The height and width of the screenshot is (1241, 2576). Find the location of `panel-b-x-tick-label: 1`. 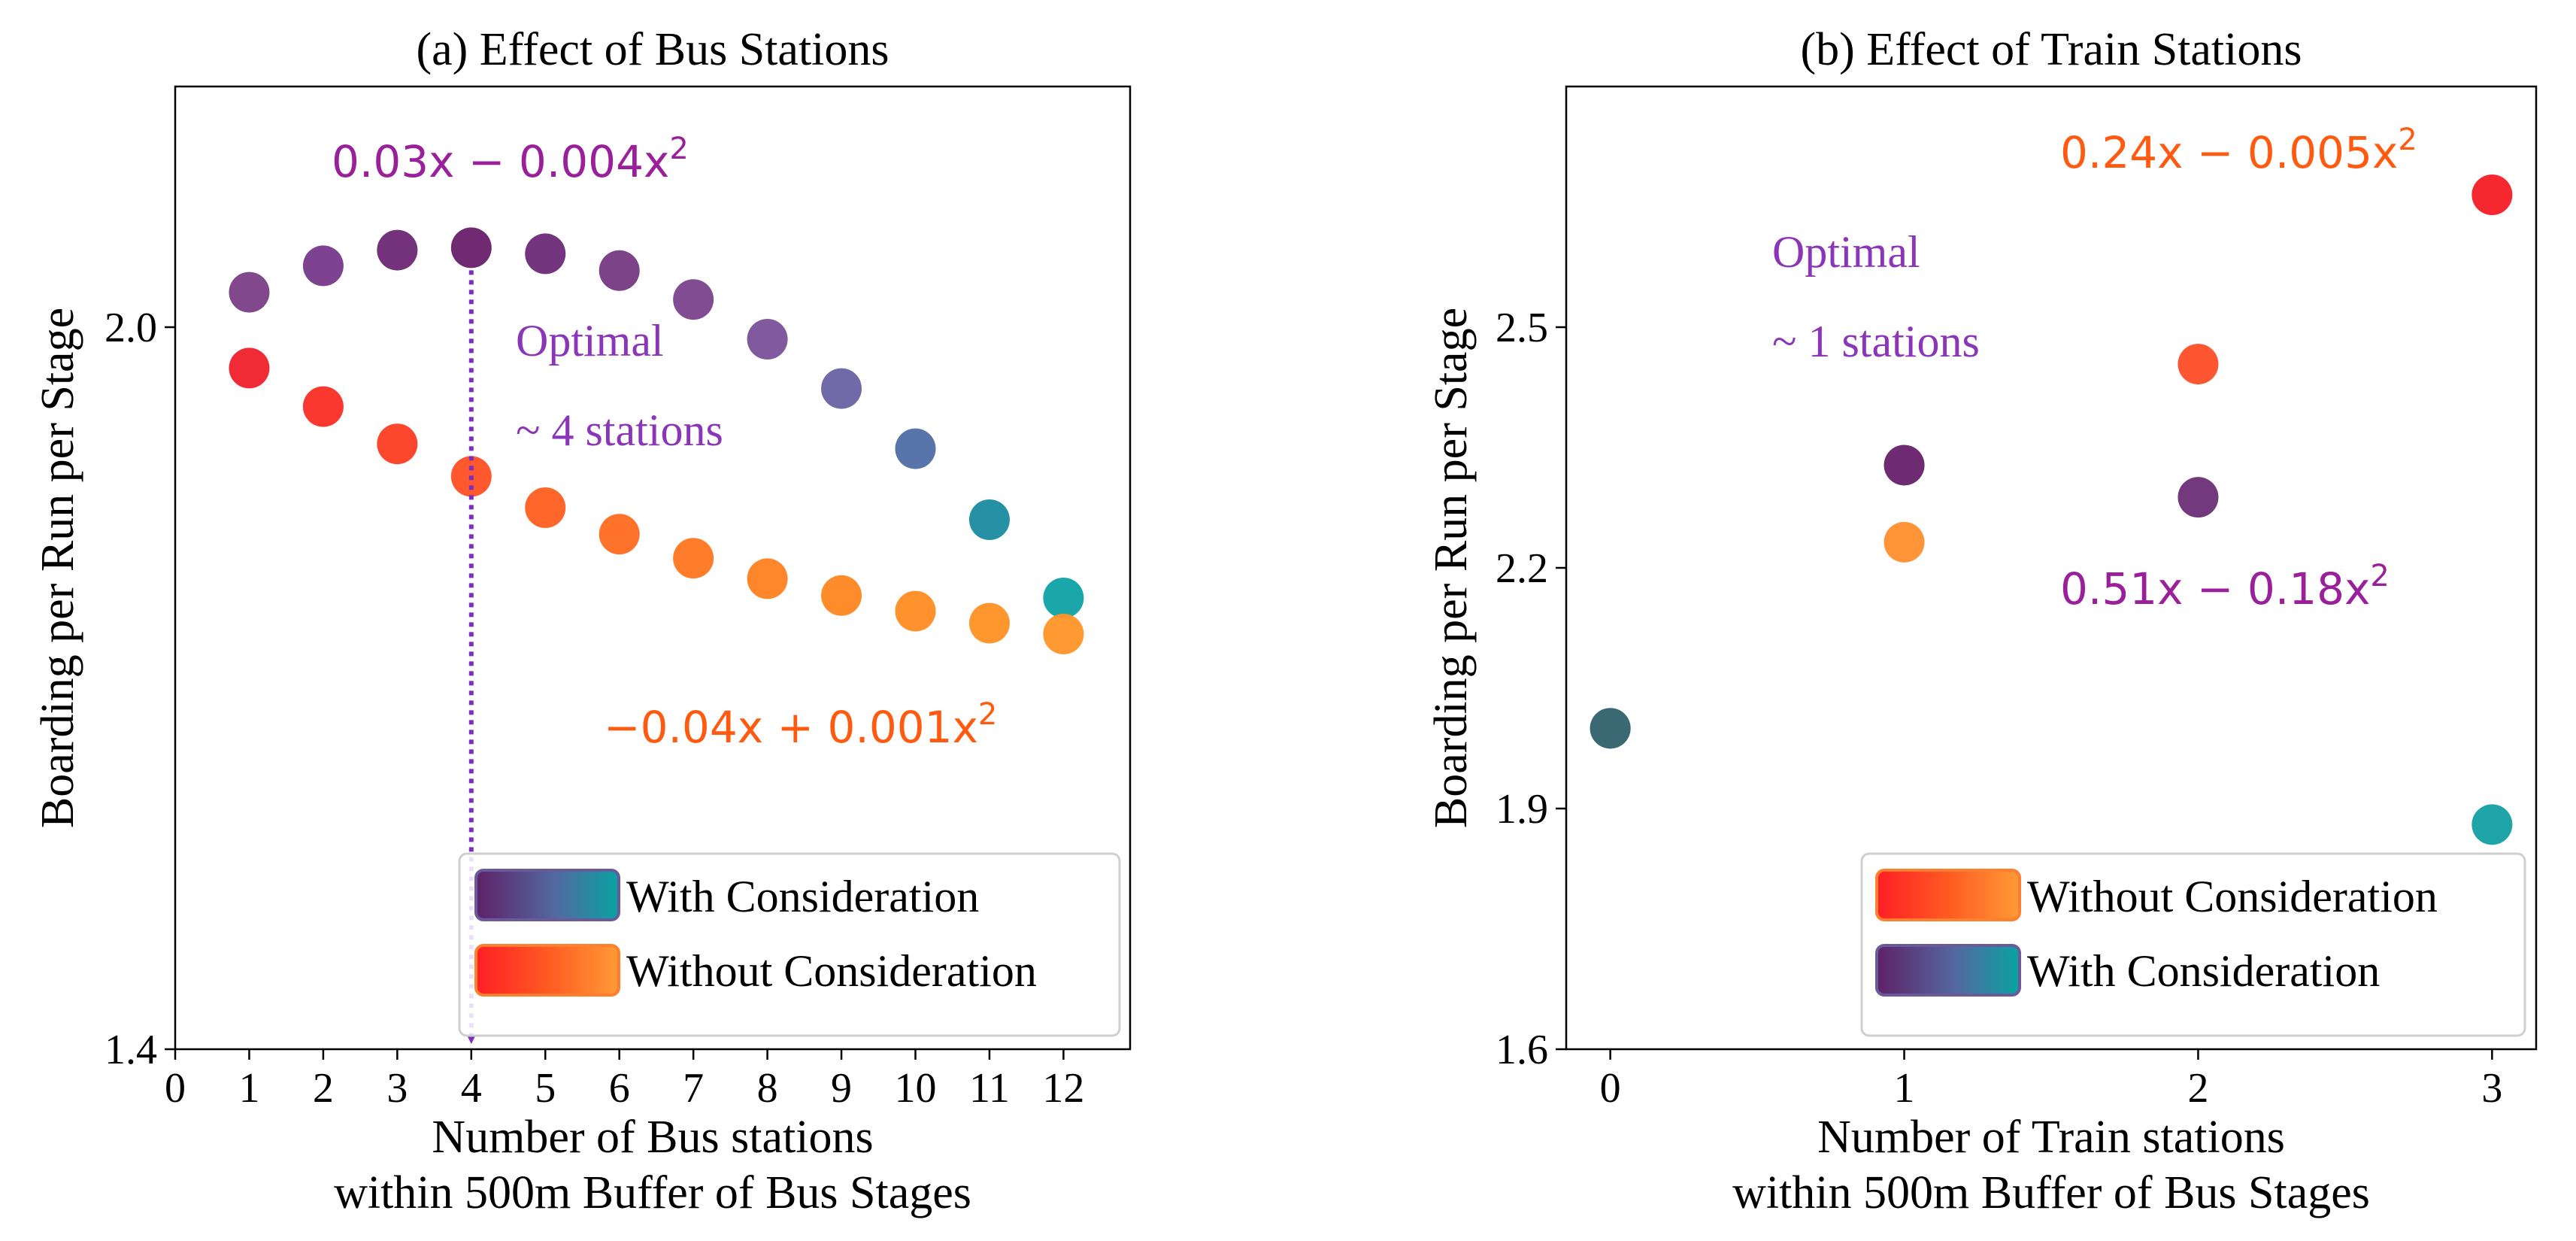

panel-b-x-tick-label: 1 is located at coordinates (1904, 1088).